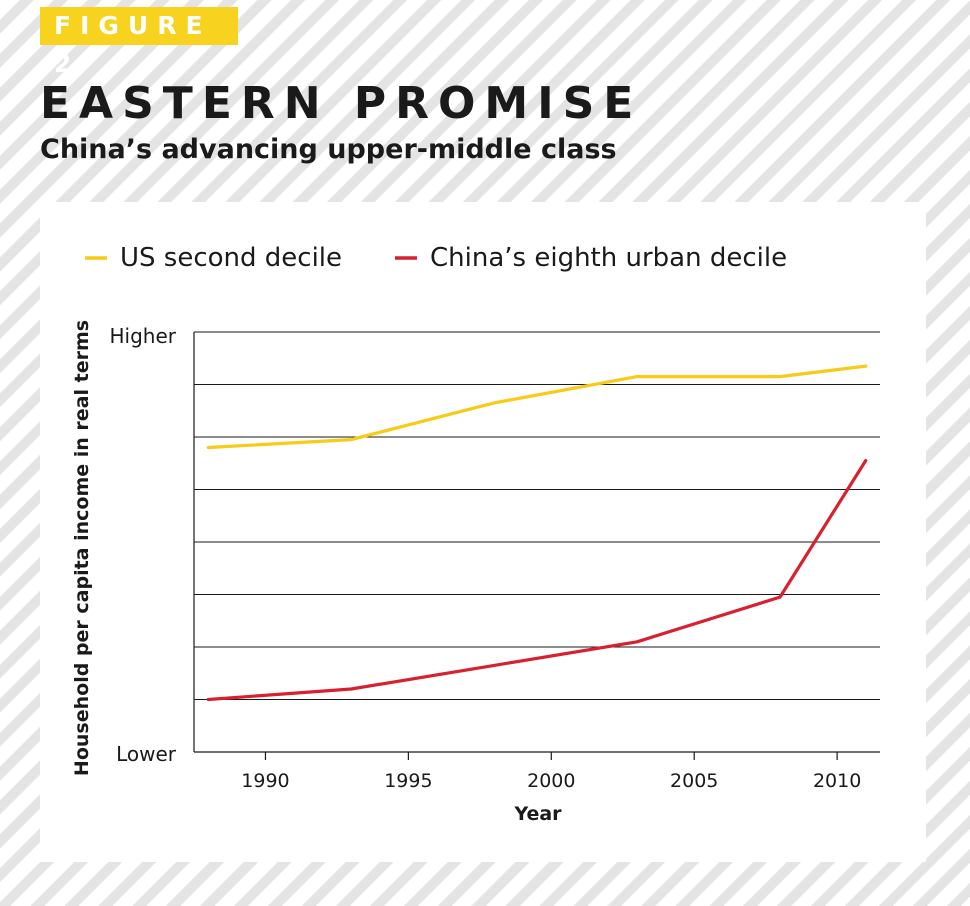  What do you see at coordinates (408, 781) in the screenshot?
I see `x-tick-label: 1995` at bounding box center [408, 781].